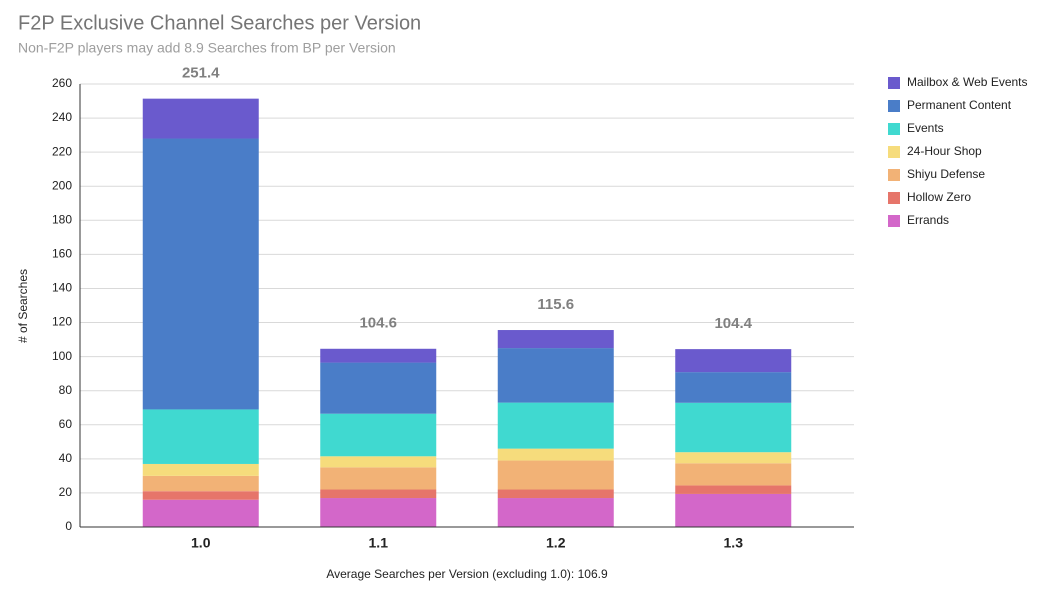  What do you see at coordinates (62, 117) in the screenshot?
I see `y-tick-label: 240` at bounding box center [62, 117].